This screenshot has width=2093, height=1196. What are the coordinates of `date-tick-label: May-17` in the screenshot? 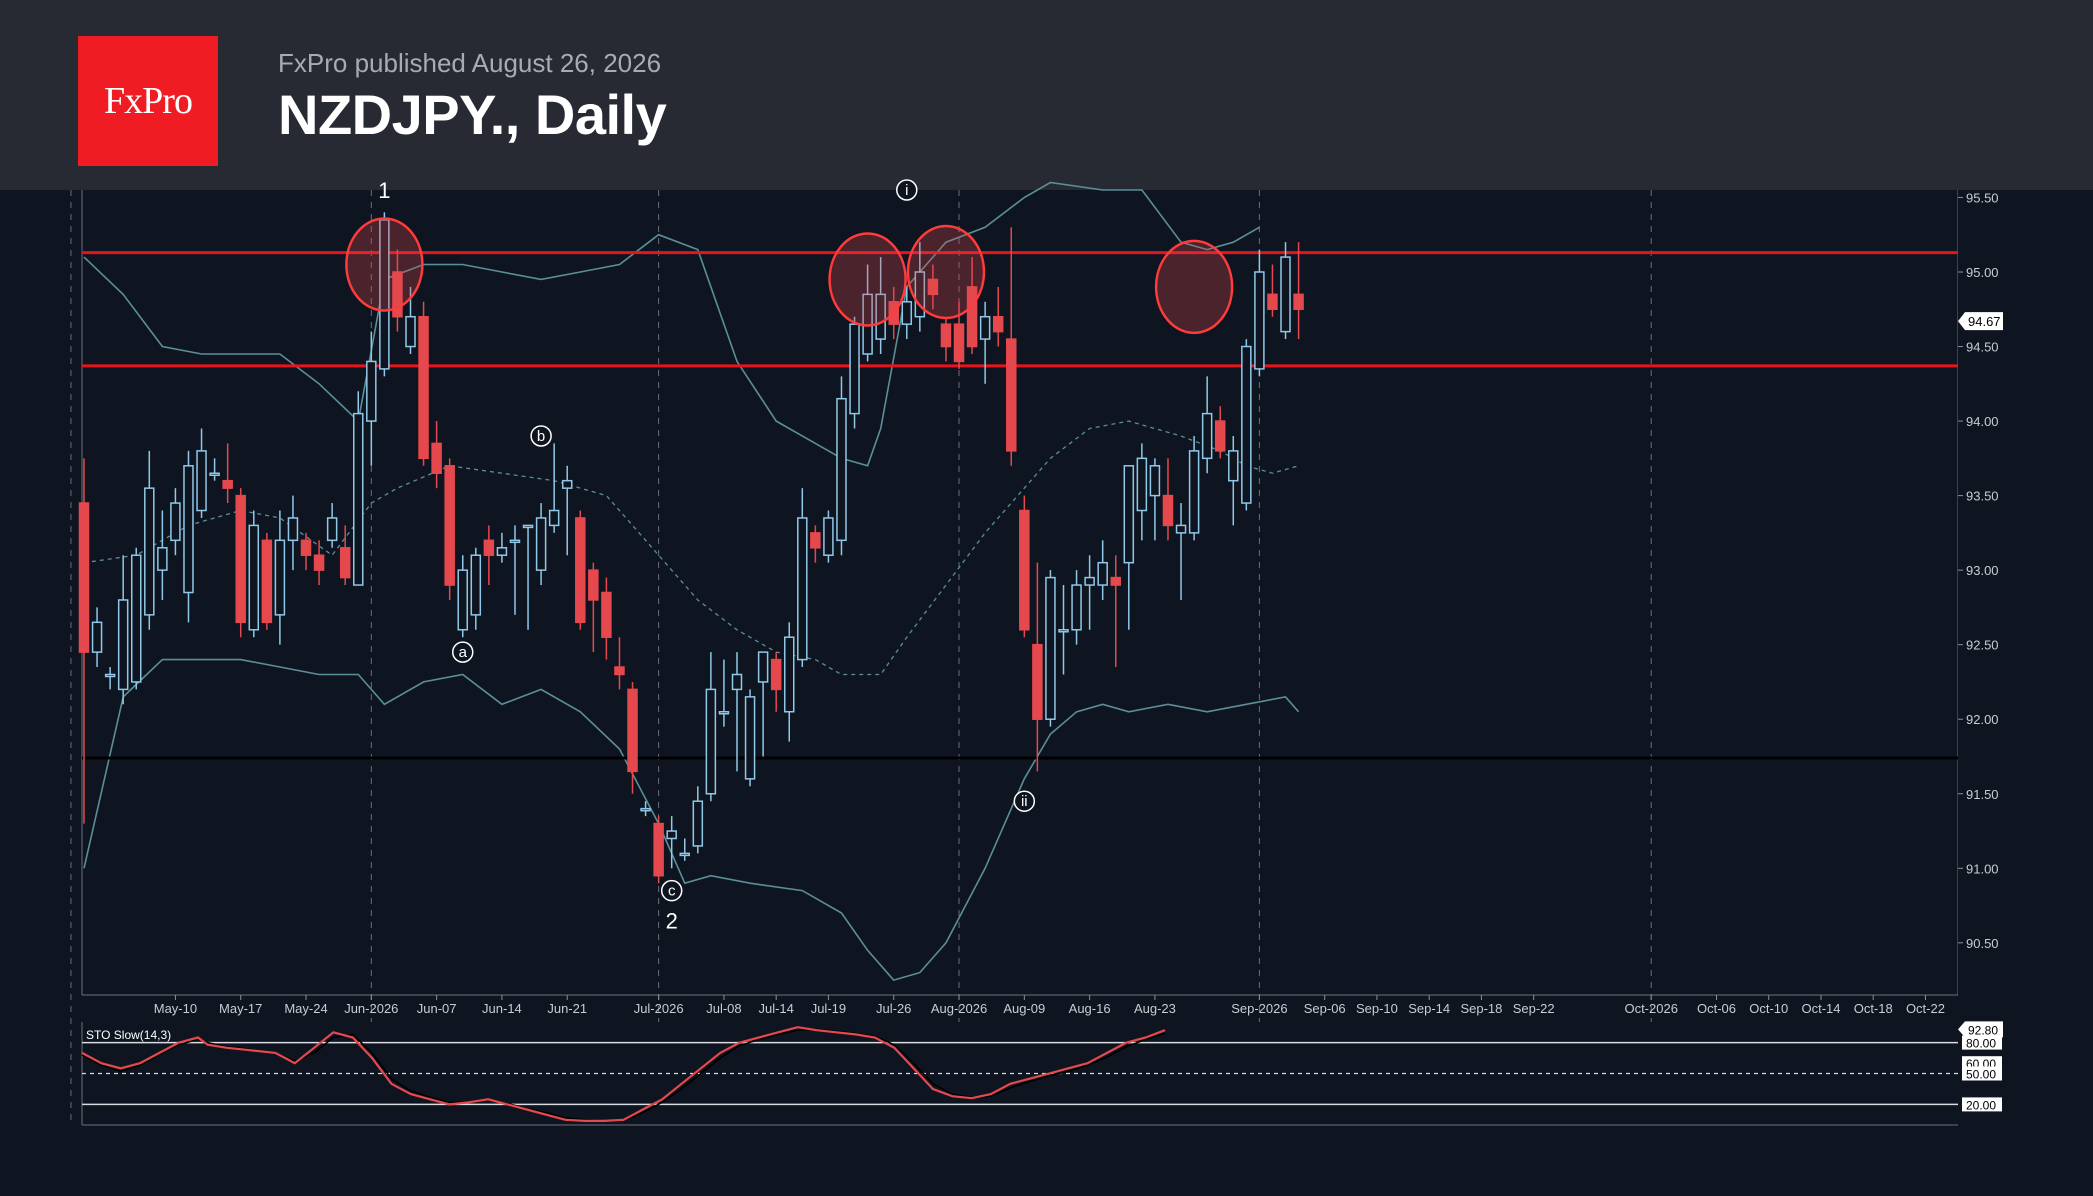 It's located at (240, 1008).